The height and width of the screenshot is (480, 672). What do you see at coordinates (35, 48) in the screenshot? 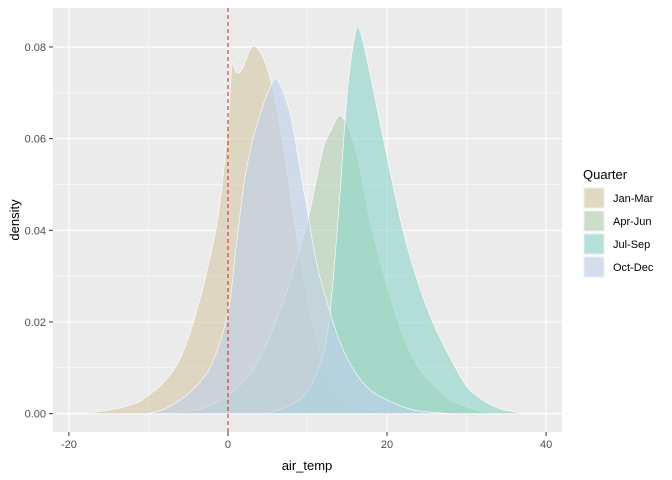
I see `y-tick-label: 0.08` at bounding box center [35, 48].